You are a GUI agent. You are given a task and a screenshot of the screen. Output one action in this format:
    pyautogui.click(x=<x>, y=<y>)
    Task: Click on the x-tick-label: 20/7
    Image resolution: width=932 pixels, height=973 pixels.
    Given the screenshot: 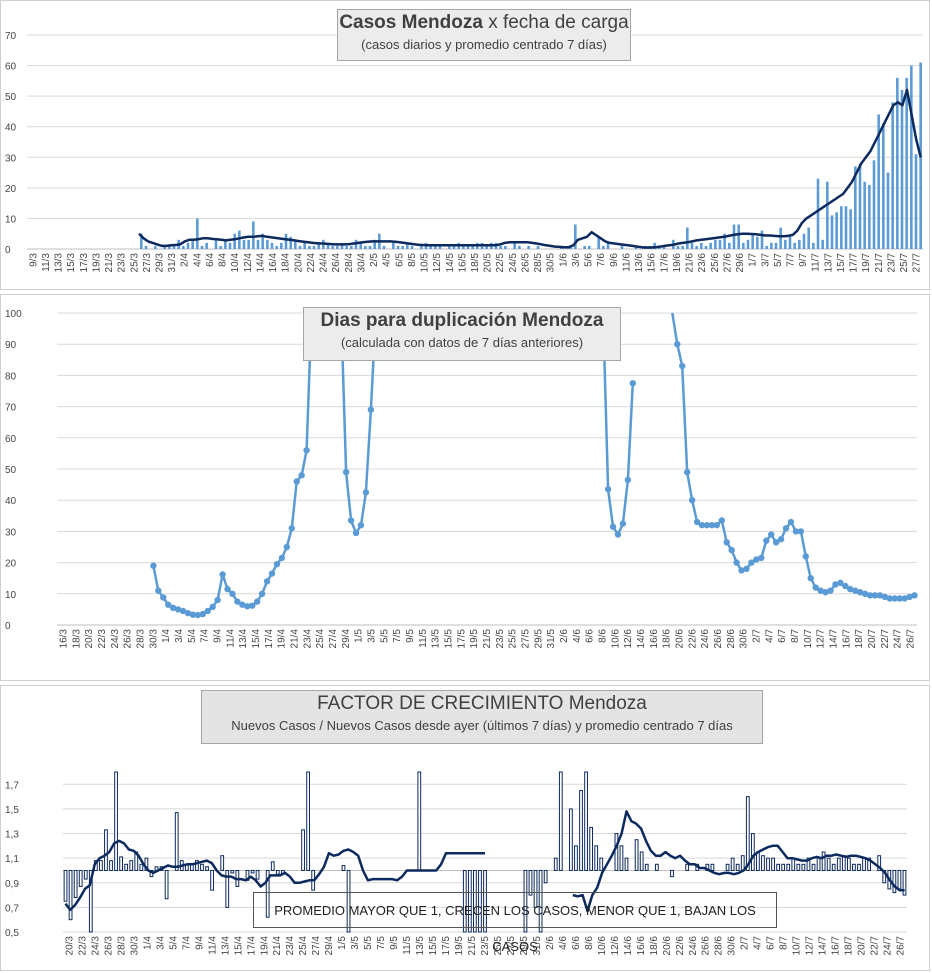 What is the action you would take?
    pyautogui.click(x=872, y=639)
    